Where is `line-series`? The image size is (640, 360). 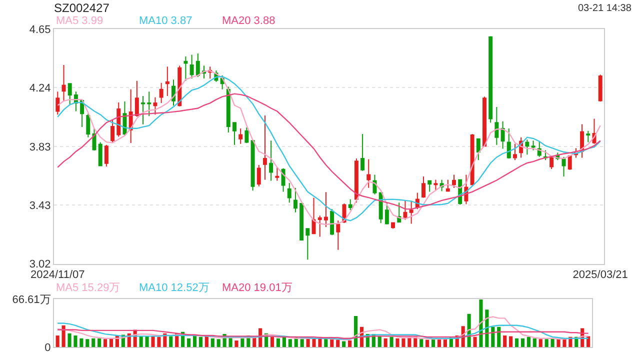
line-series is located at coordinates (322, 334).